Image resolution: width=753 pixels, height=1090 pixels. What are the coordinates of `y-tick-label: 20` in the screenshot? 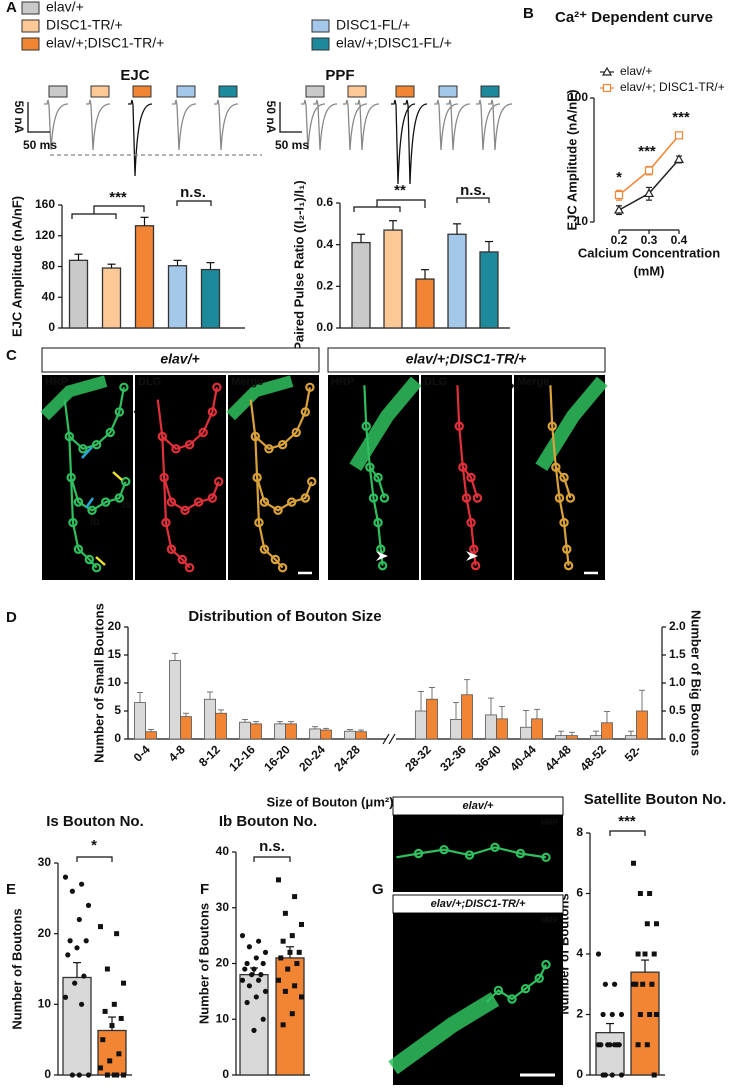 It's located at (115, 626).